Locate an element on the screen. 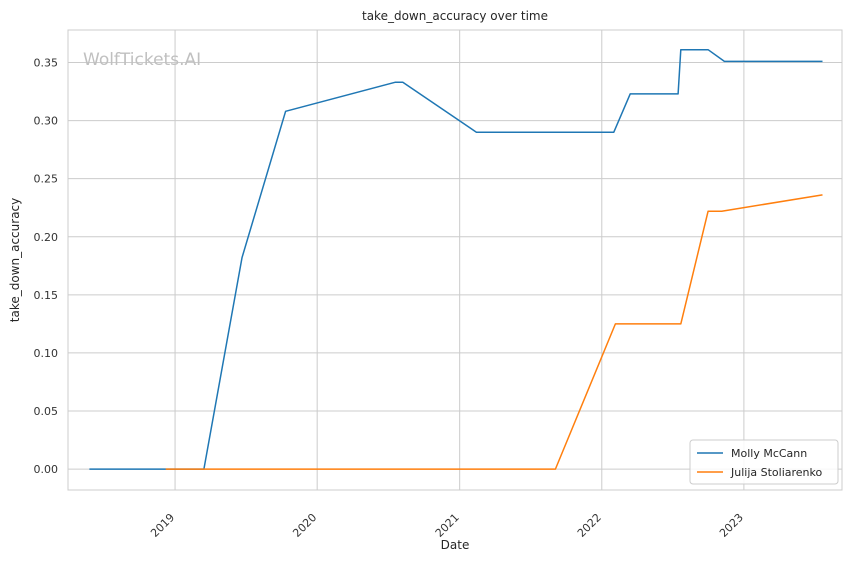 Image resolution: width=852 pixels, height=561 pixels. y-tick-label: 0.05 is located at coordinates (46, 411).